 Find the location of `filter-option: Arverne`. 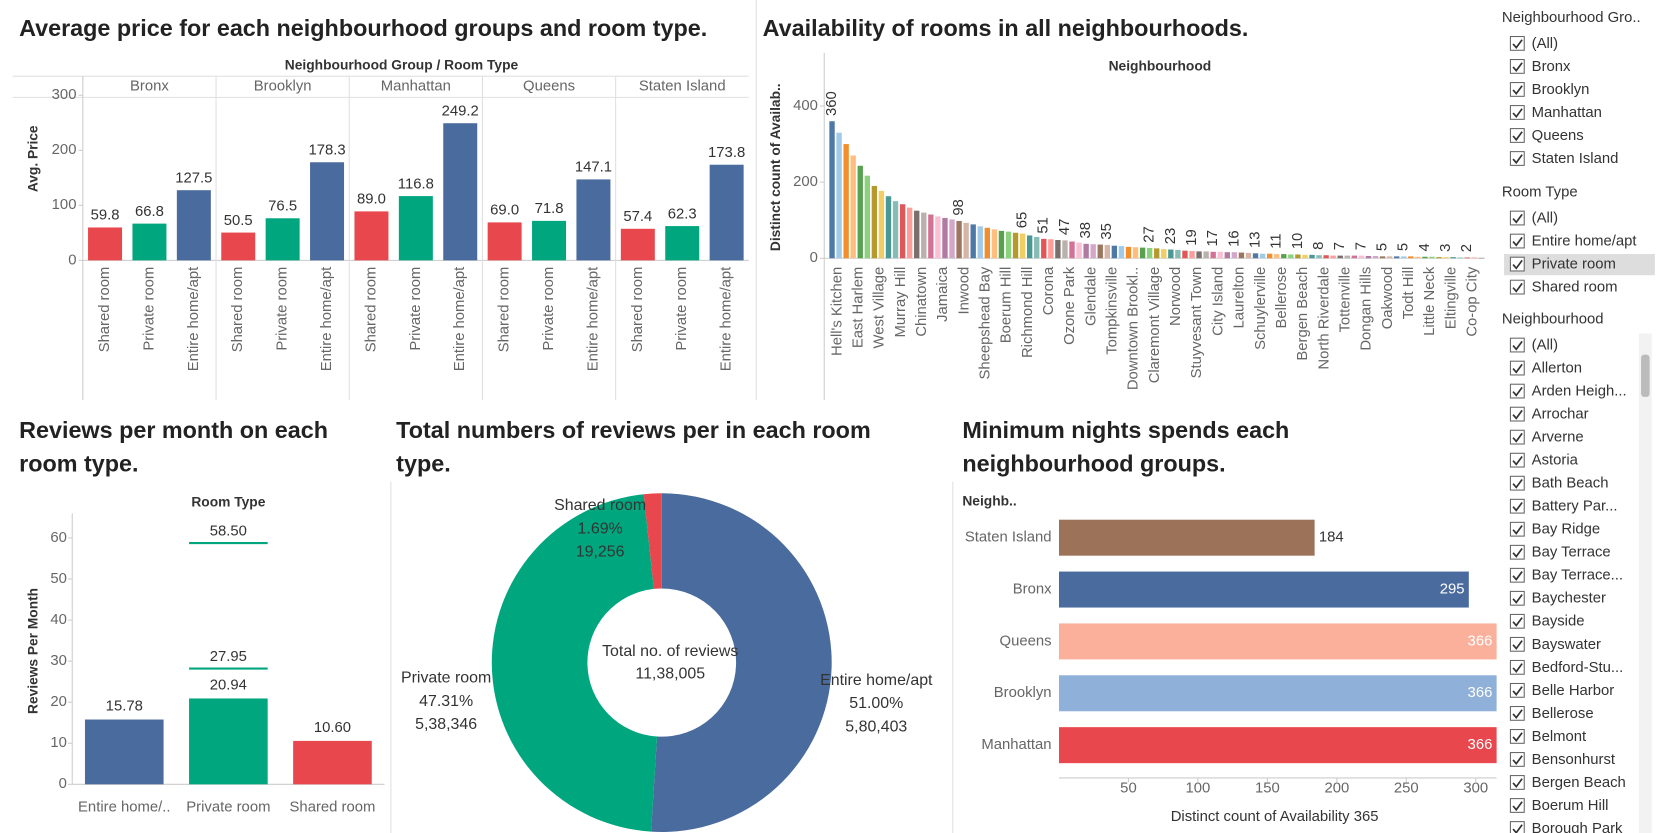

filter-option: Arverne is located at coordinates (1558, 438).